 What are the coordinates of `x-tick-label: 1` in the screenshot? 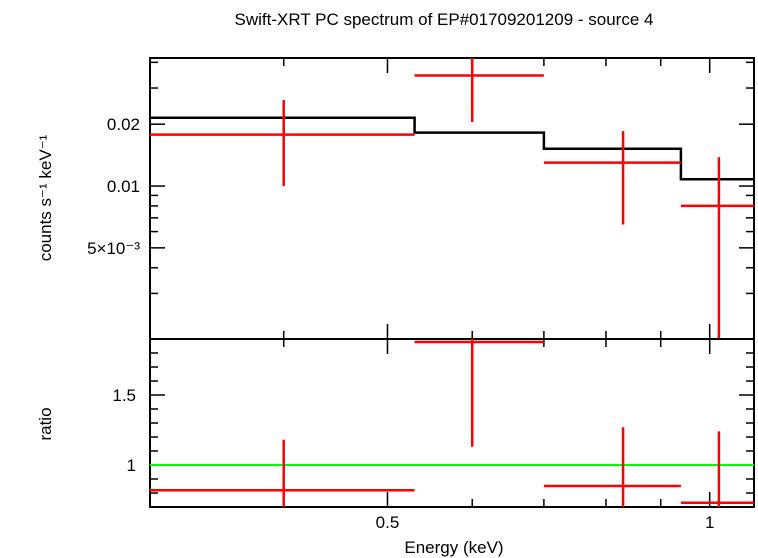 It's located at (709, 522).